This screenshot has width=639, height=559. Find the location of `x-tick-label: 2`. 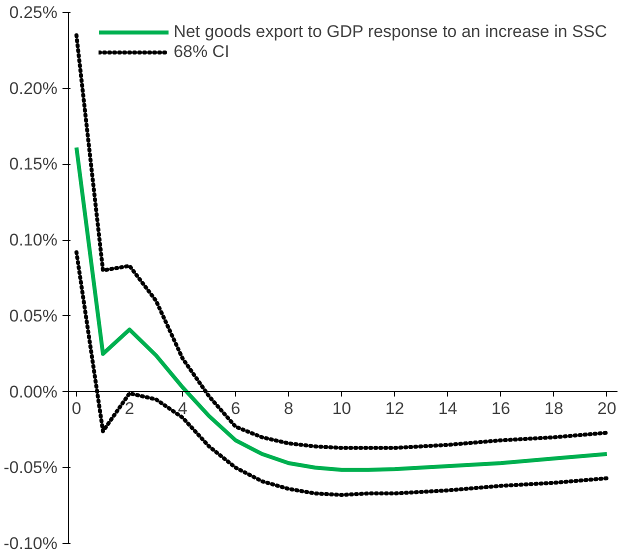

x-tick-label: 2 is located at coordinates (129, 408).